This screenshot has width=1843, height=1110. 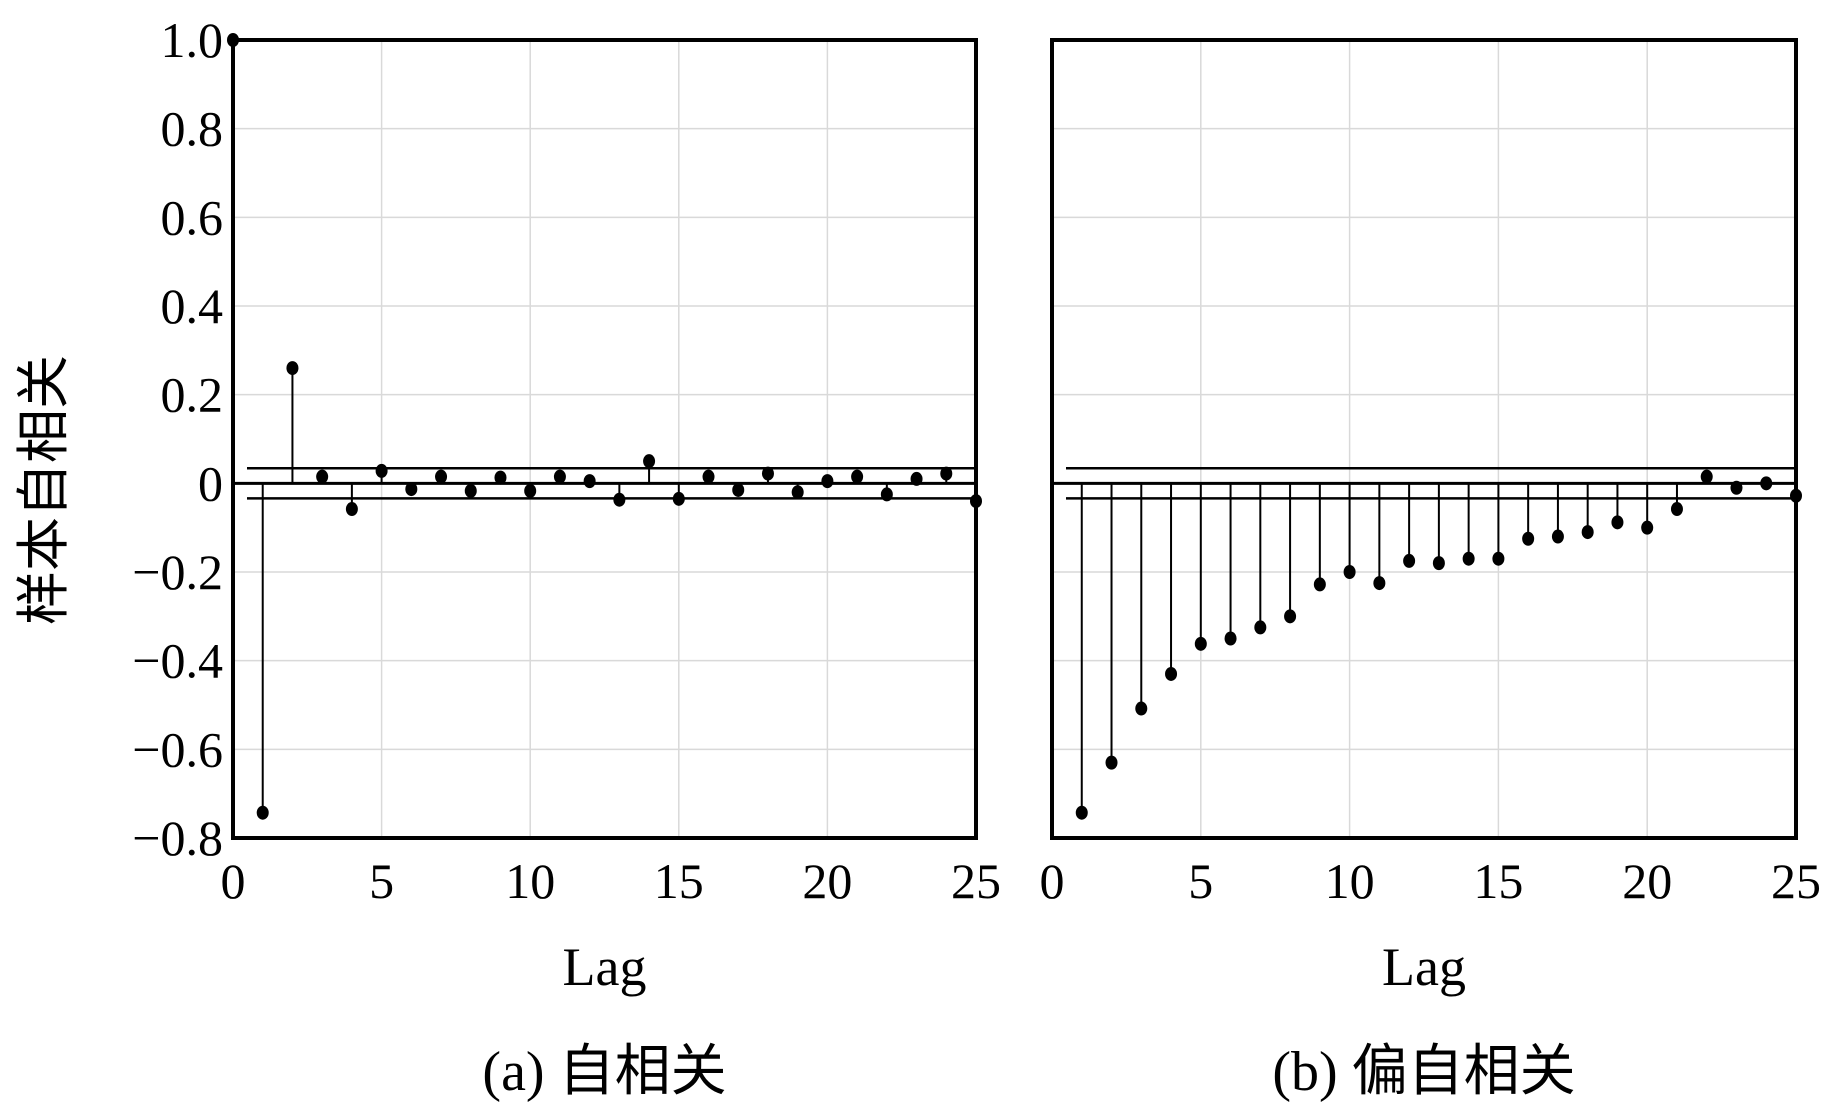 What do you see at coordinates (177, 749) in the screenshot?
I see `y-tick-label: −0.6` at bounding box center [177, 749].